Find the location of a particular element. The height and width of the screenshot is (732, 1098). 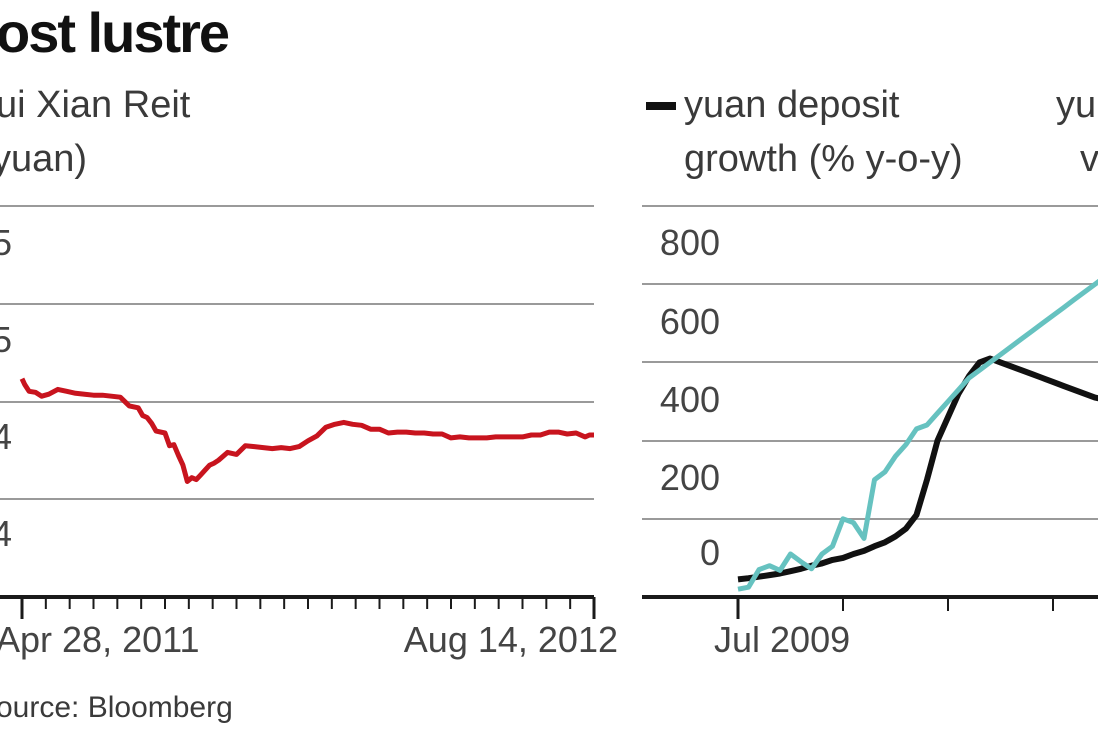

legend-label-second-line2: v is located at coordinates (1089, 159).